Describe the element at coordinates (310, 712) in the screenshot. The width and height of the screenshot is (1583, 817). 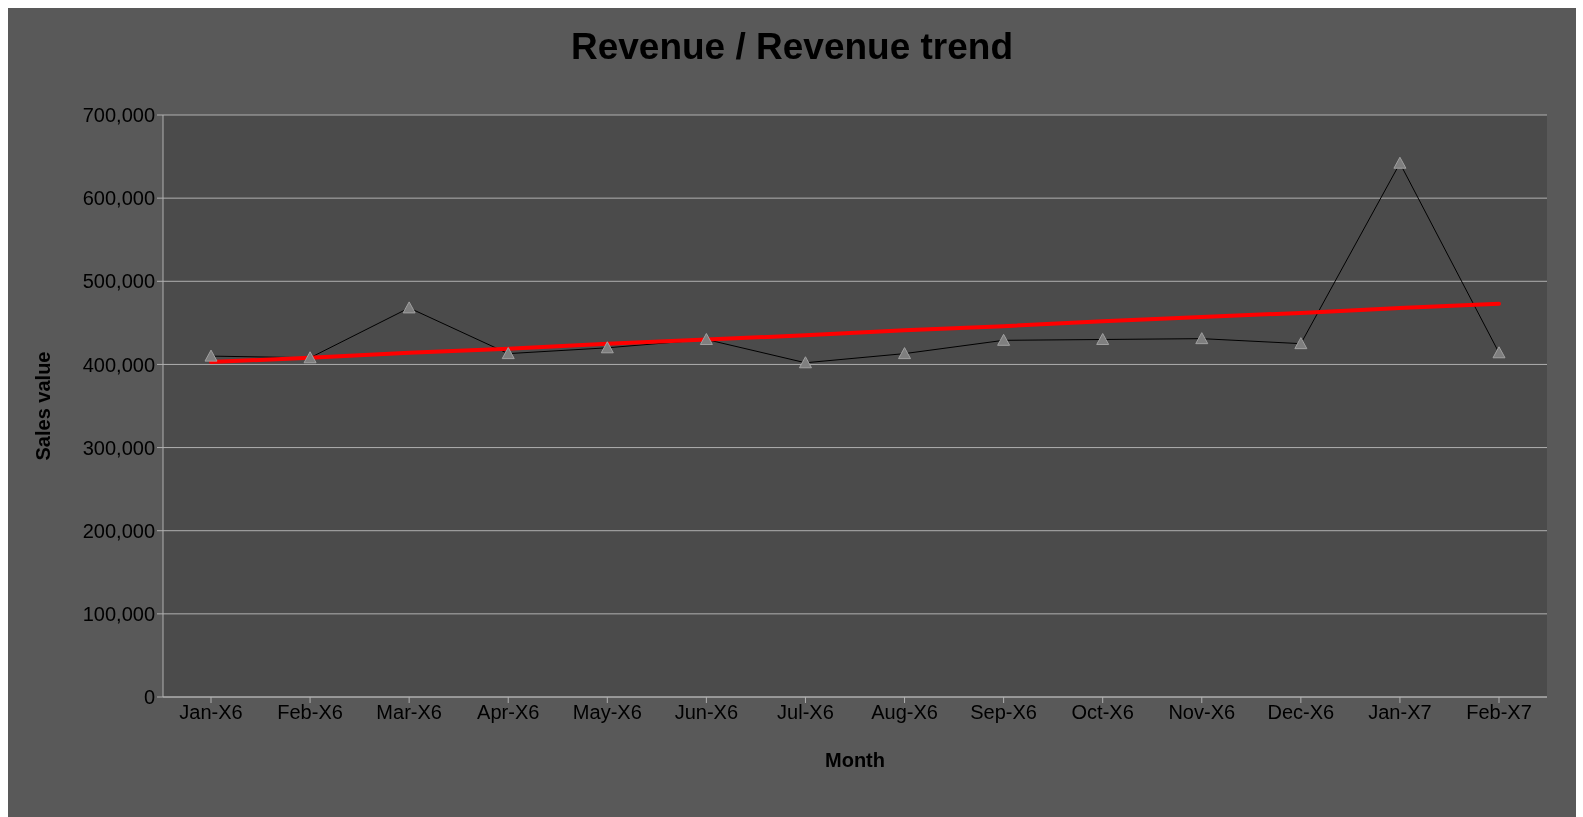
I see `x-tick-label: Feb-X6` at that location.